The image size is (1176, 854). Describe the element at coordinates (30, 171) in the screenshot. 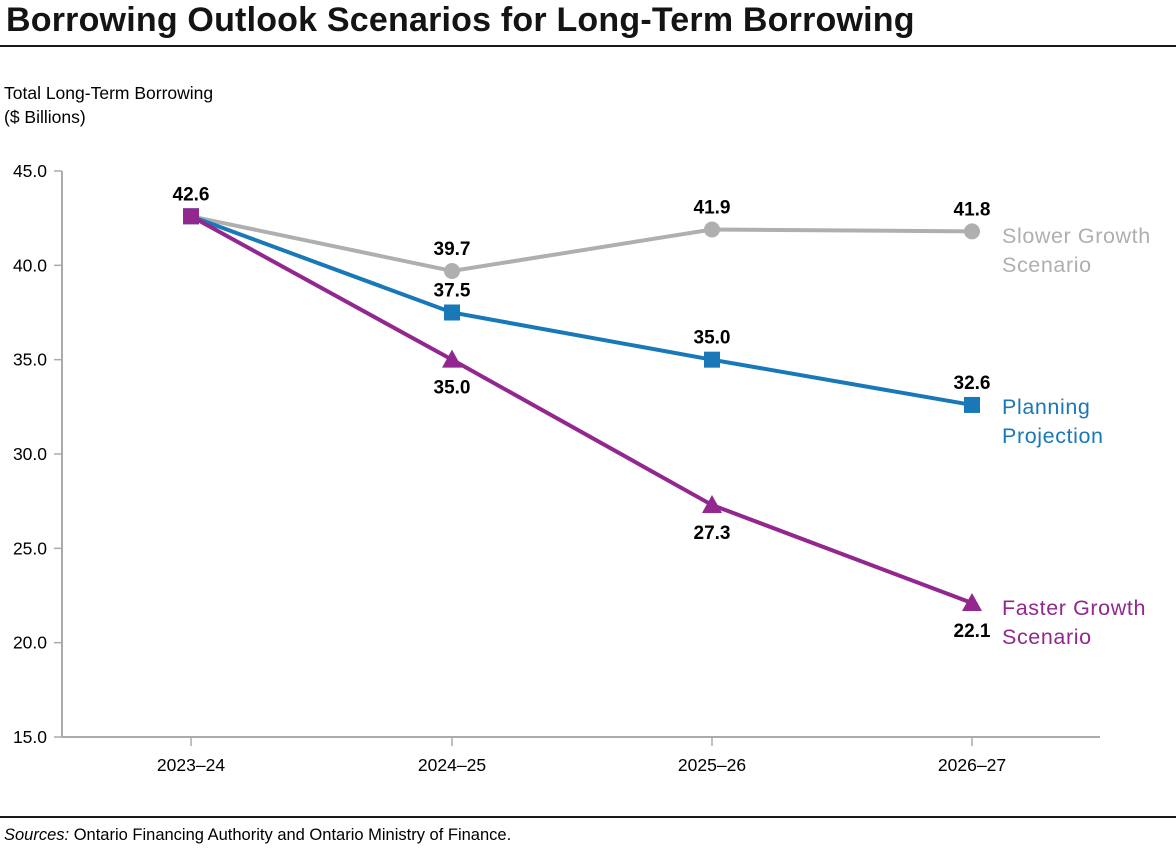

I see `y-tick-label: 45.0` at that location.